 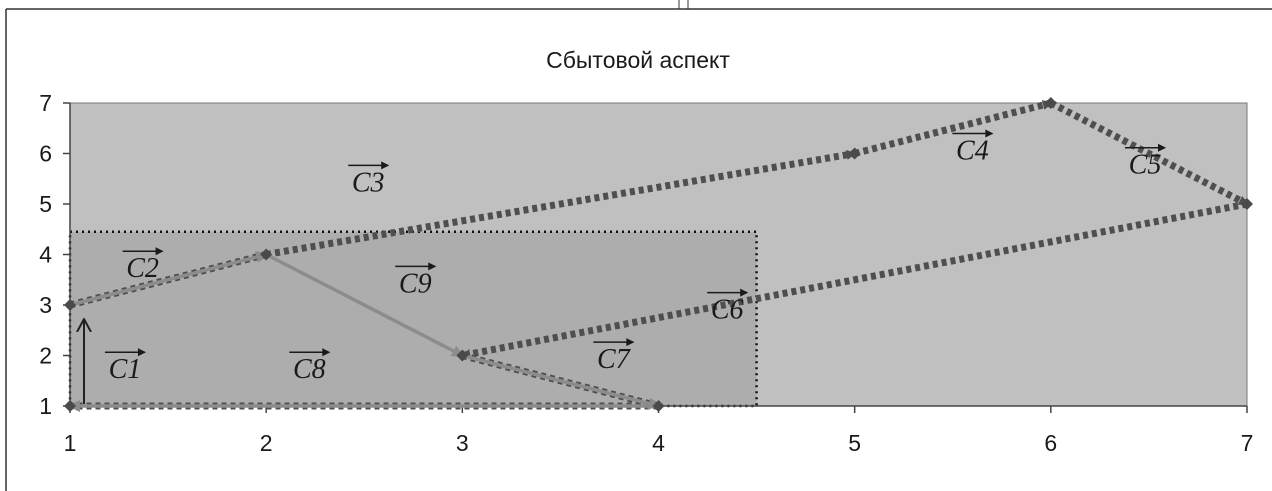 I want to click on vector-label-c1: C1, so click(x=125, y=369).